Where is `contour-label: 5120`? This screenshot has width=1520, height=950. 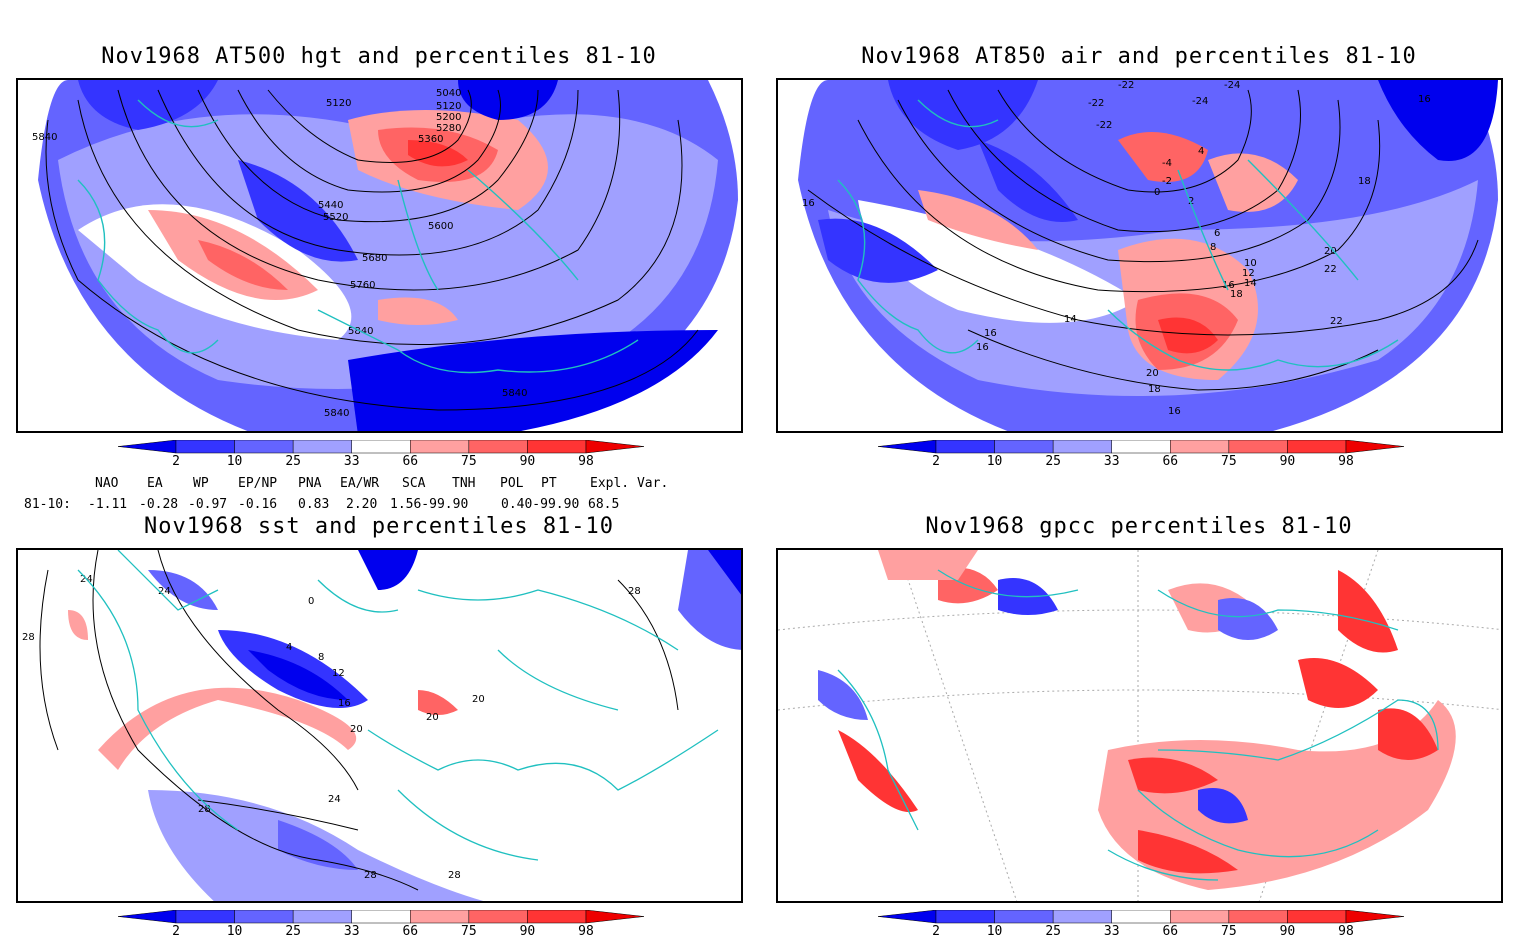 contour-label: 5120 is located at coordinates (448, 106).